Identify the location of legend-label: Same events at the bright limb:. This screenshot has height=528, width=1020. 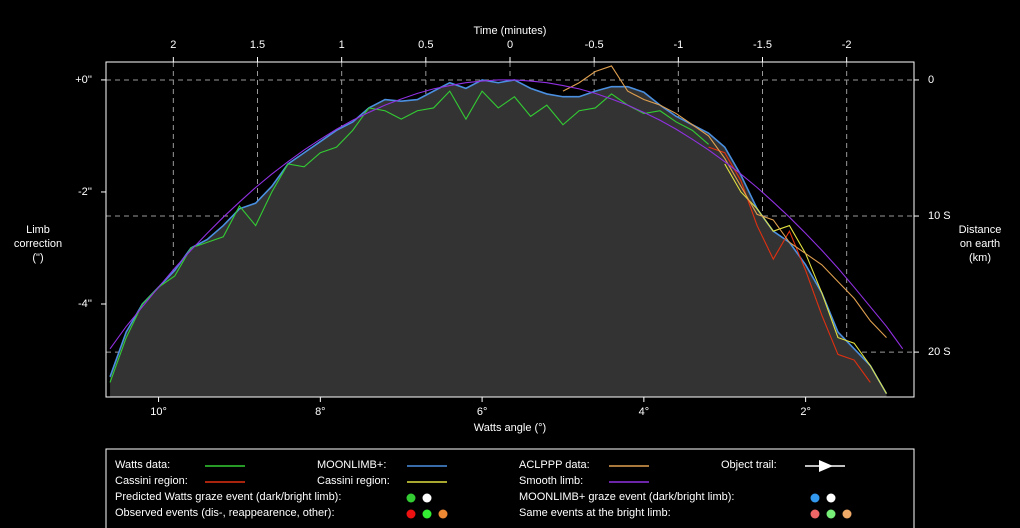
(595, 513).